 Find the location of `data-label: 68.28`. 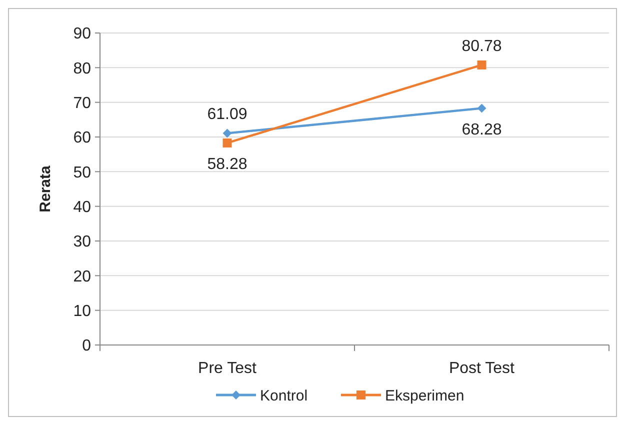

data-label: 68.28 is located at coordinates (482, 129).